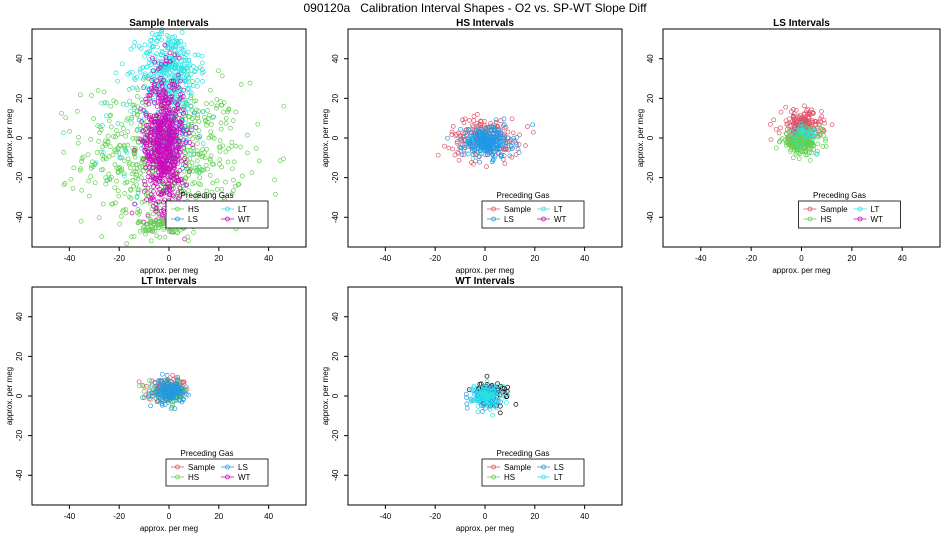 This screenshot has width=950, height=550. Describe the element at coordinates (523, 195) in the screenshot. I see `legend-title: Preceding Gas` at that location.